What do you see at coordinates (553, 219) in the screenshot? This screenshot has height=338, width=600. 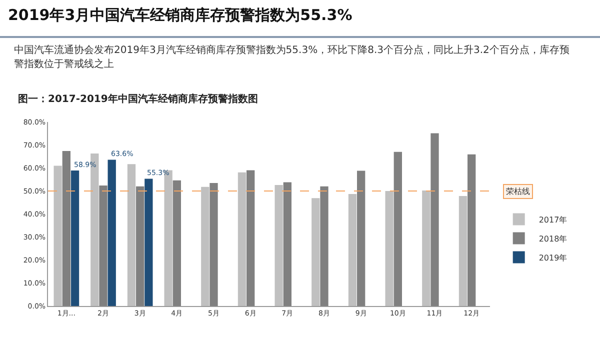 I see `legend-label: 2017年` at bounding box center [553, 219].